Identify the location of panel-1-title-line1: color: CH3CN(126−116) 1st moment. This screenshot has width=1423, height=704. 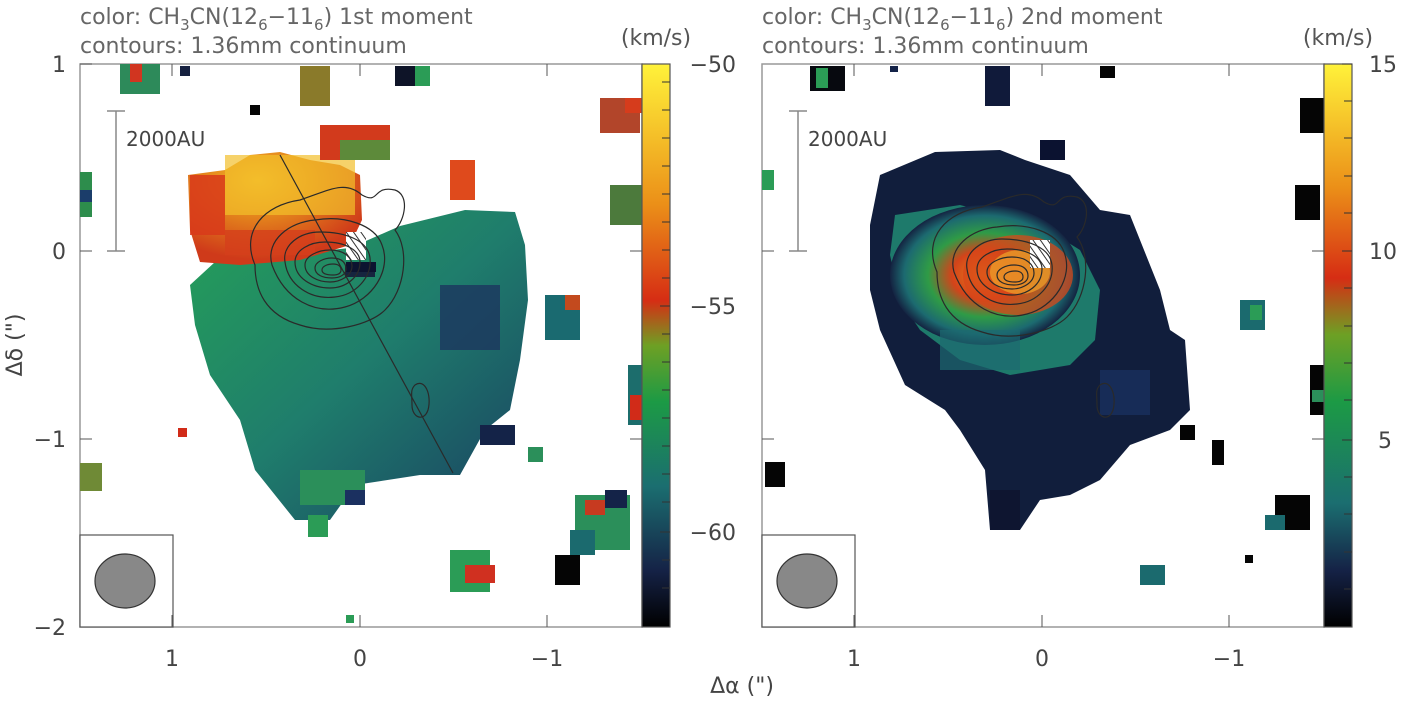
(276, 19).